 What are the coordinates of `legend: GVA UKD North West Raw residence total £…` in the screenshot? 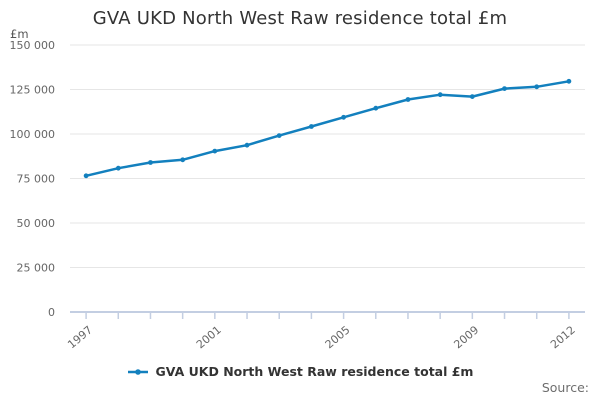 It's located at (300, 371).